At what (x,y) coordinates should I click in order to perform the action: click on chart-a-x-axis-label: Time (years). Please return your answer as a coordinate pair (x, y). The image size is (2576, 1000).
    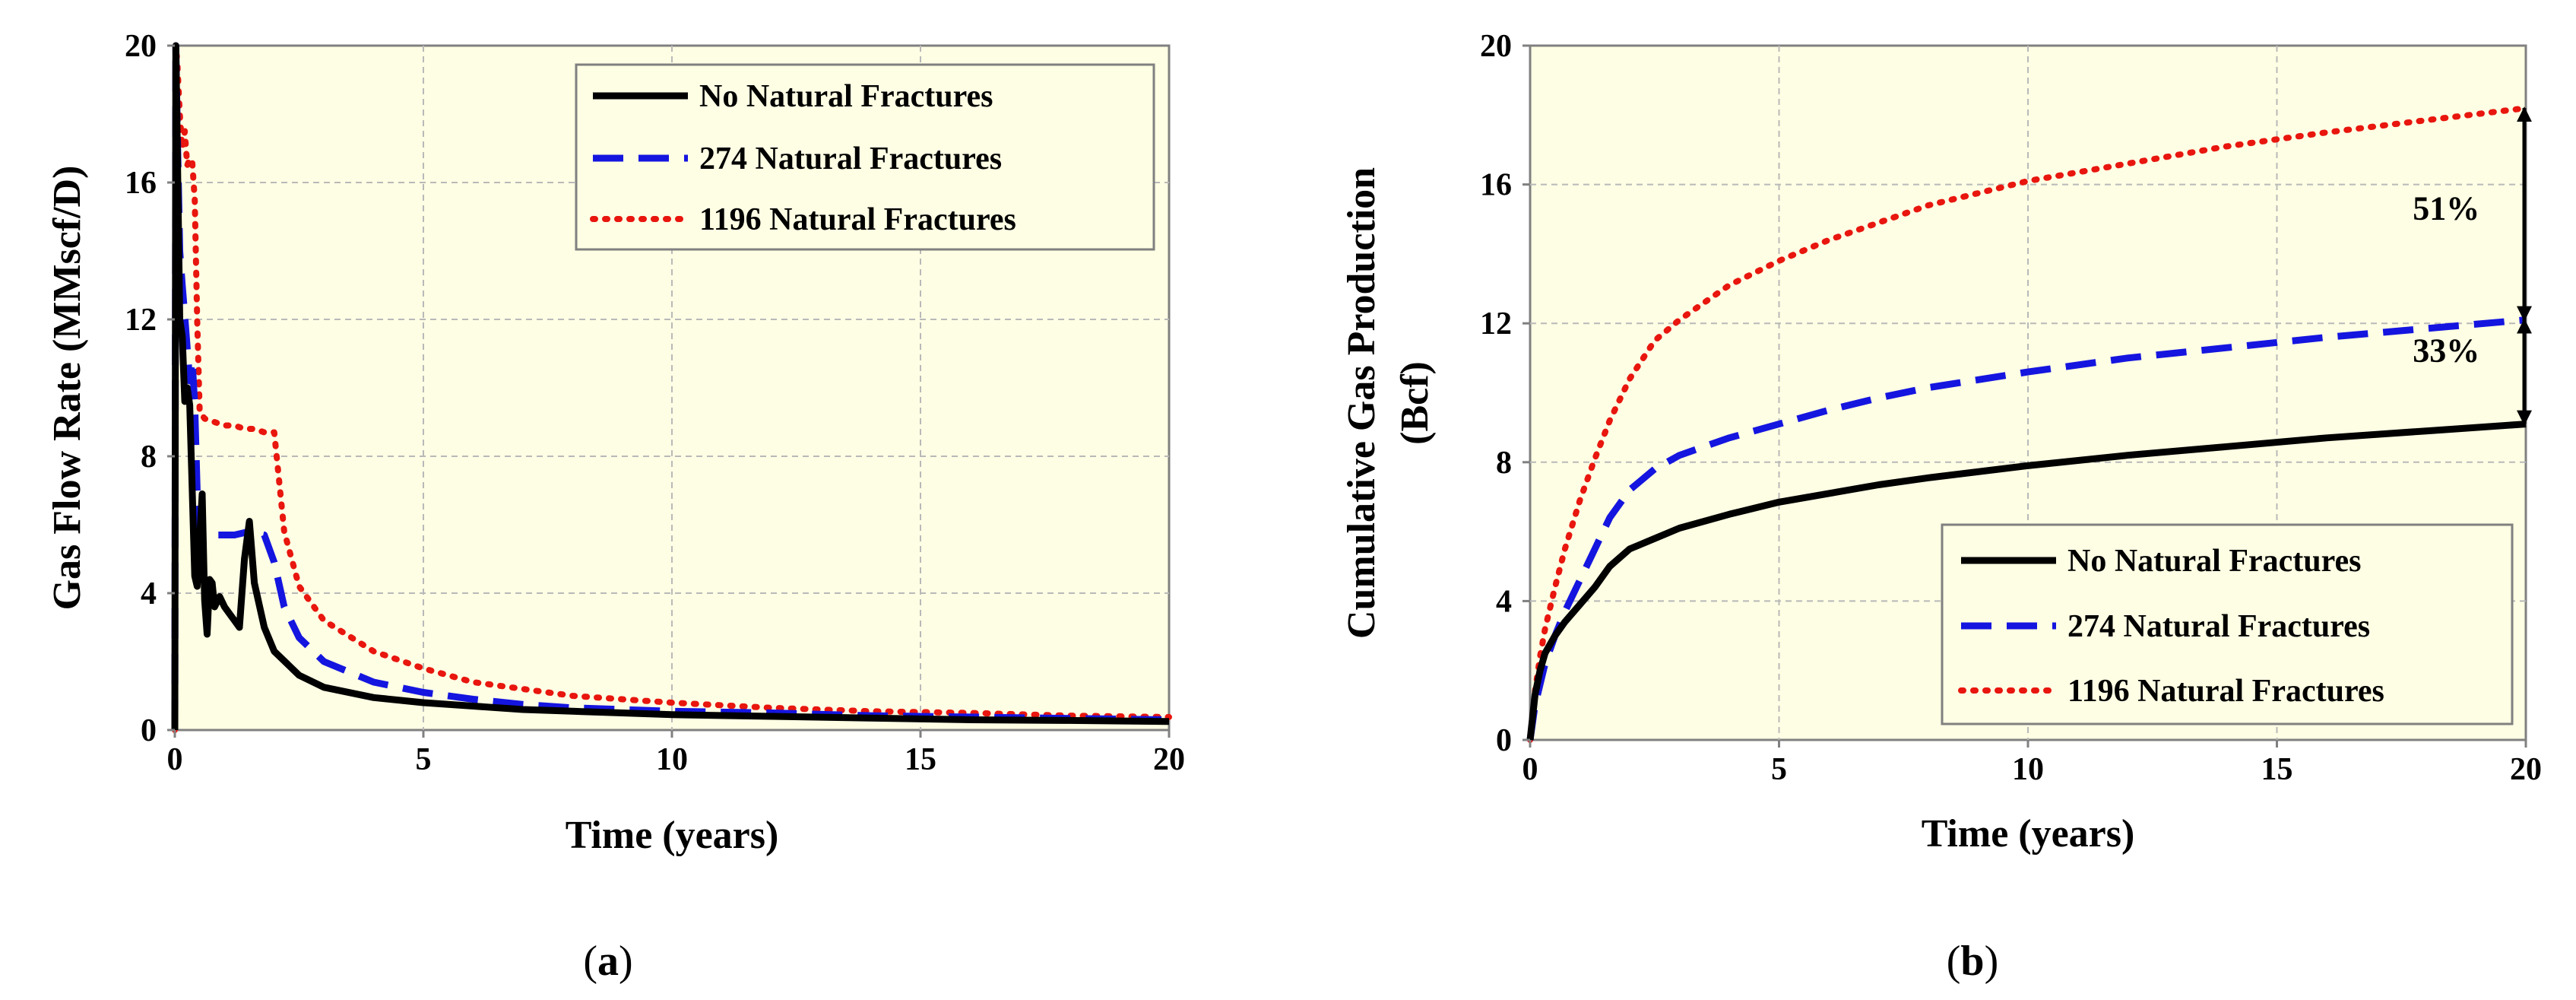
    Looking at the image, I should click on (672, 835).